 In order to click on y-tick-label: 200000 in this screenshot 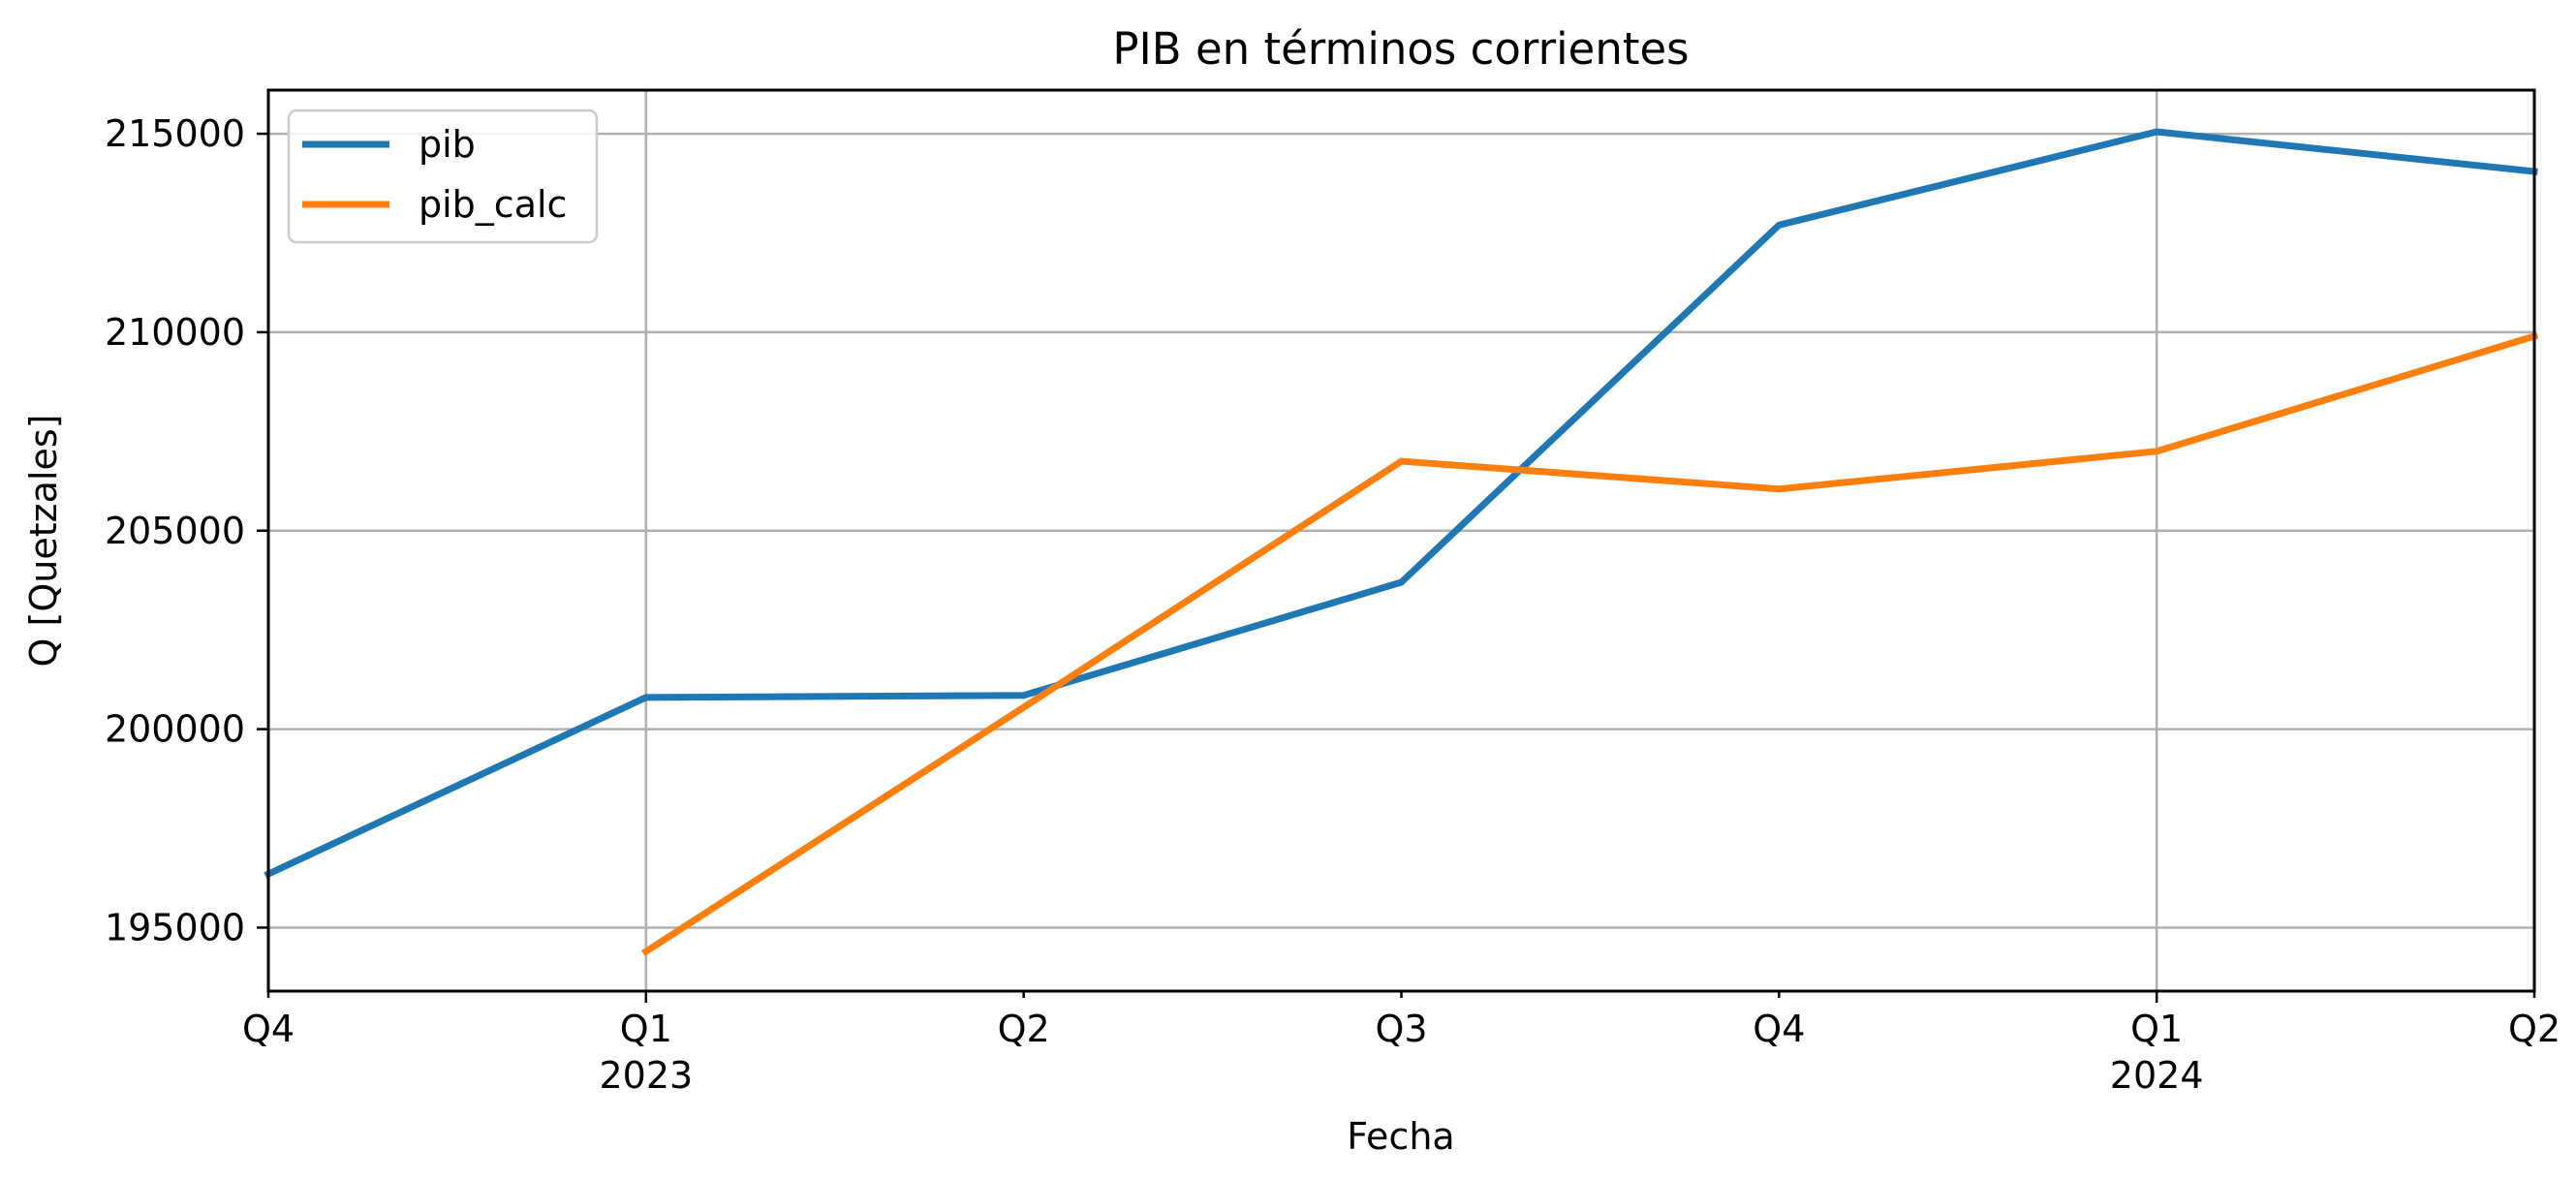, I will do `click(175, 729)`.